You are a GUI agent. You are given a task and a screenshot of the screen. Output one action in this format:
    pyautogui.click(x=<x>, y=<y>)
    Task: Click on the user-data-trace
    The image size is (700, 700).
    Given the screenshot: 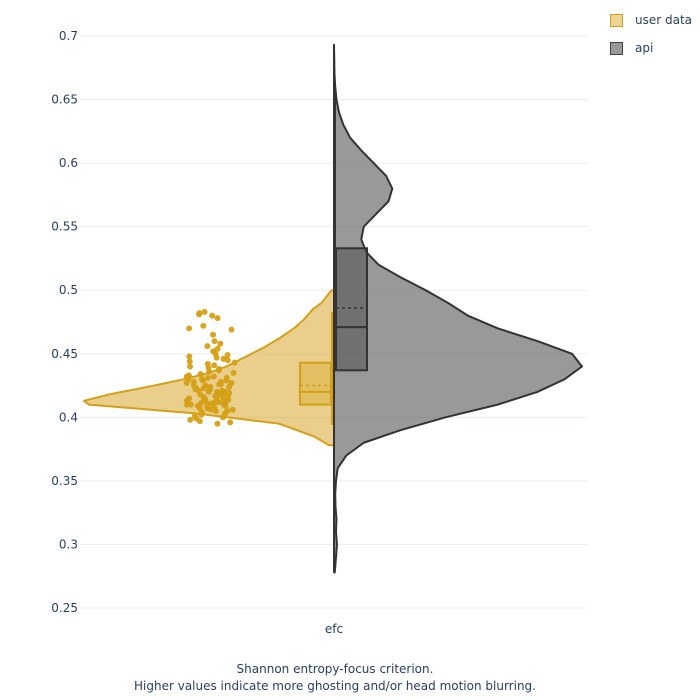 What is the action you would take?
    pyautogui.click(x=209, y=368)
    